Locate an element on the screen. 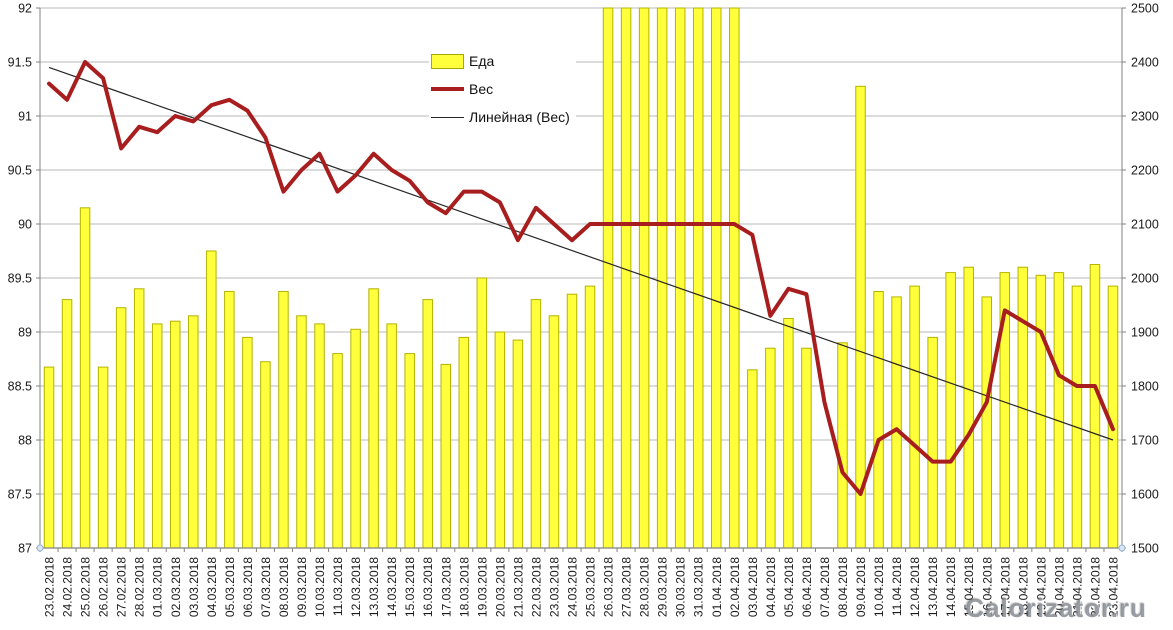 This screenshot has width=1173, height=630. x-axis-date-label: 03.04.2018 is located at coordinates (753, 587).